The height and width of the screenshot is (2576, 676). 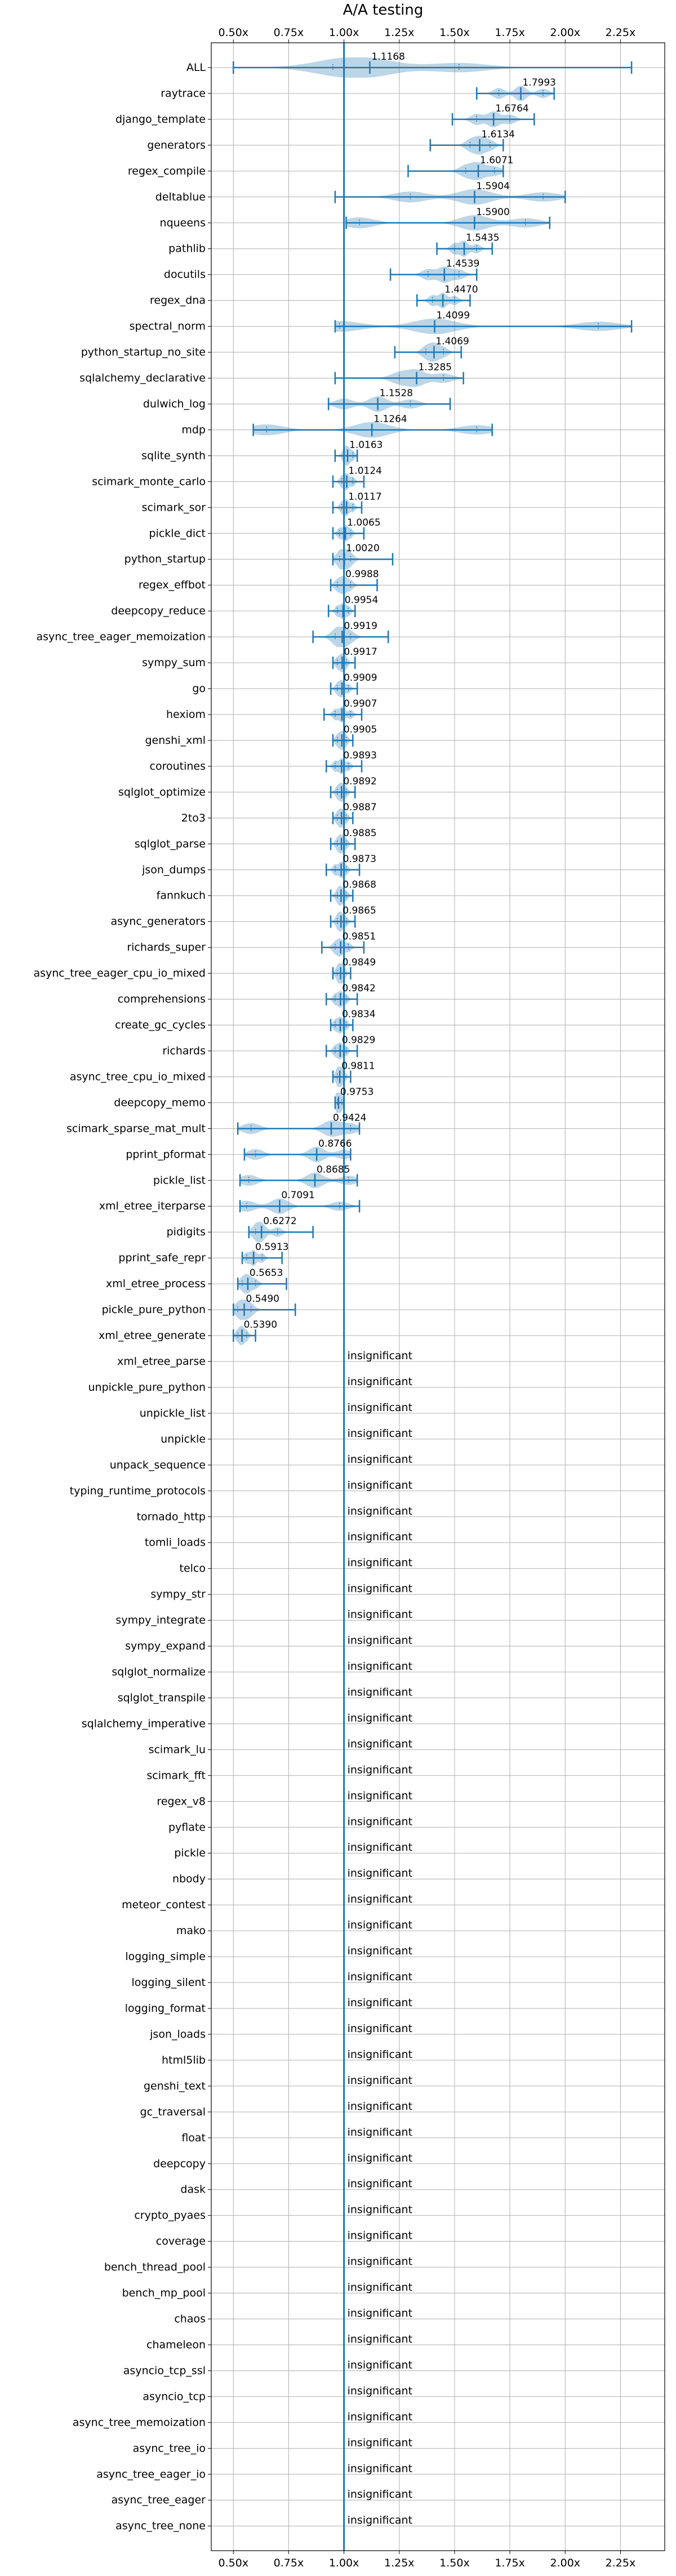 I want to click on x-tick-label-bottom: 1.75x, so click(x=510, y=2563).